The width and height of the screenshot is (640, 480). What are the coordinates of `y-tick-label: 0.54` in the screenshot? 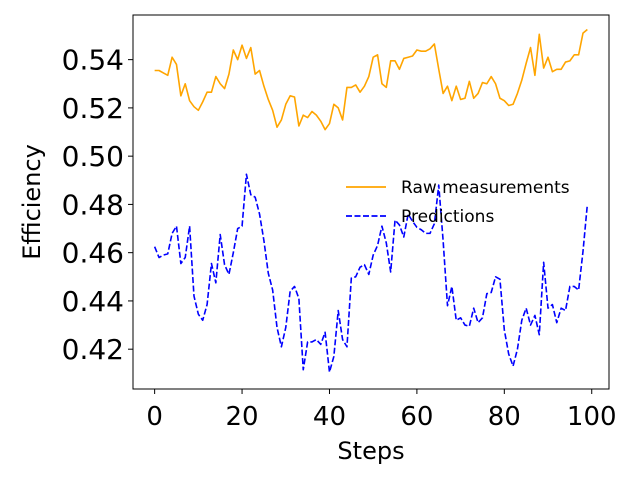 It's located at (93, 60).